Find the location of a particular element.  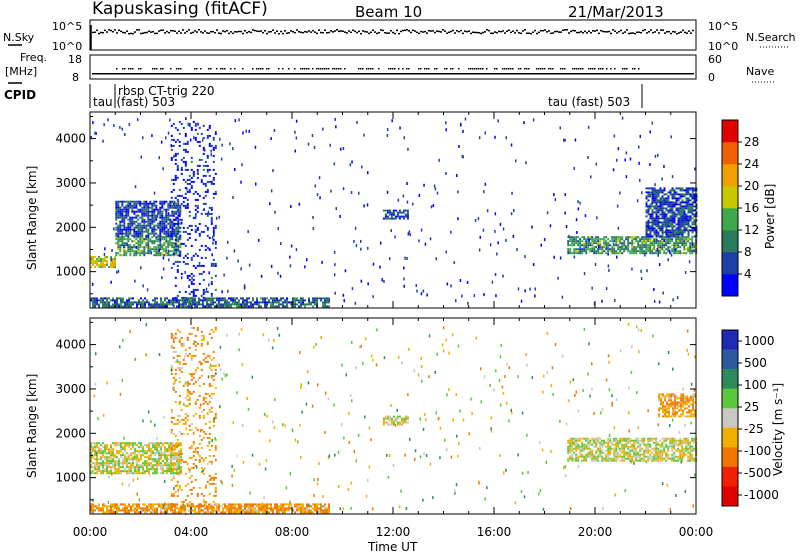

power-scale-swatch is located at coordinates (730, 241).